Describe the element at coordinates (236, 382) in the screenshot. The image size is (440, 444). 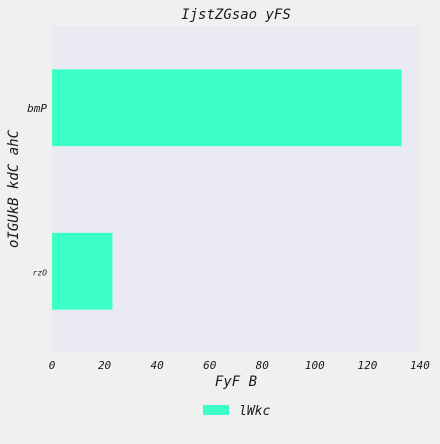
I see `x-axis-label: FyF B` at that location.